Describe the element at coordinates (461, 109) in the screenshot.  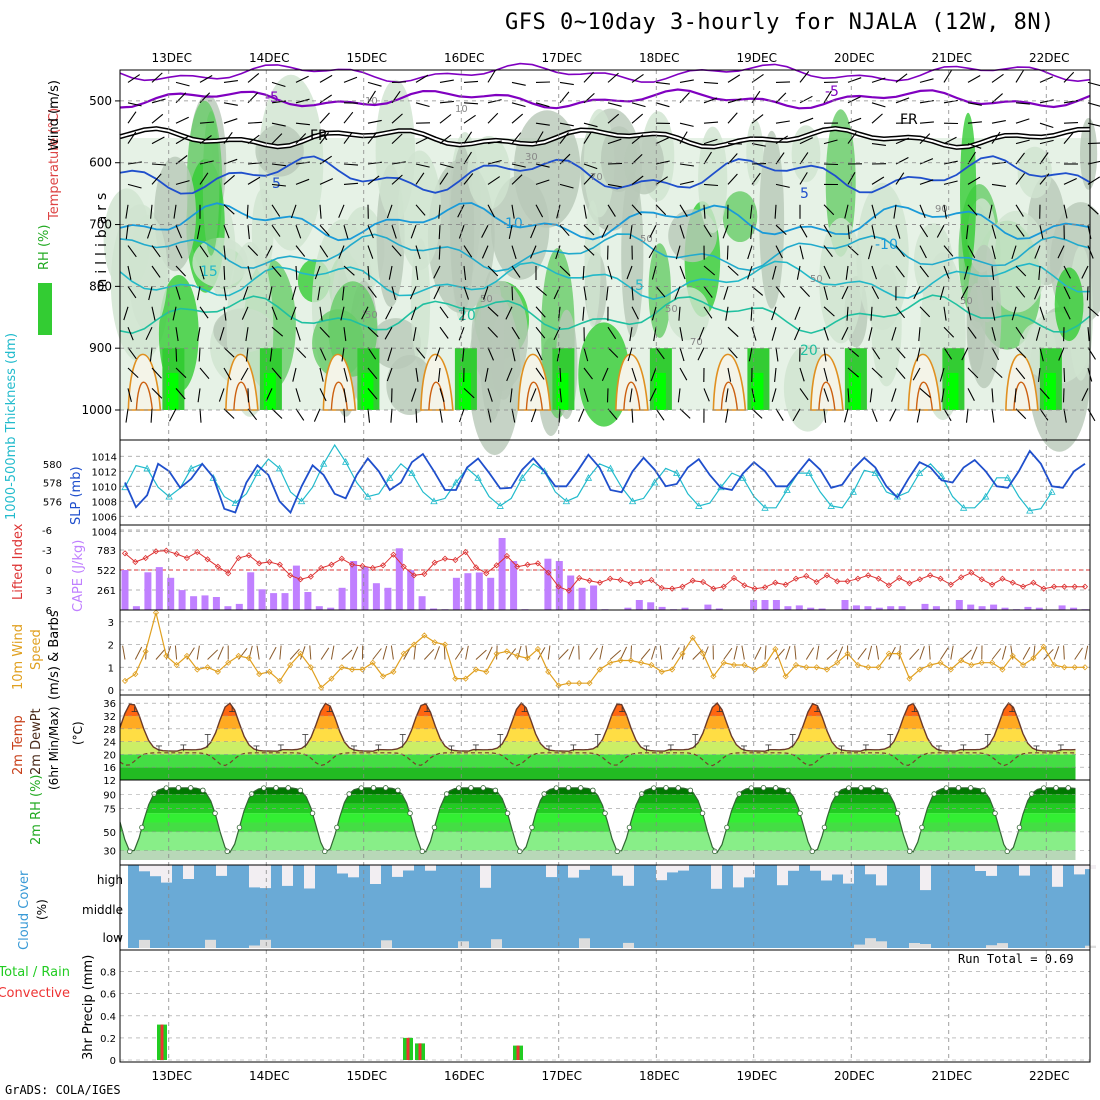
I see `rh-contour-label: 10` at that location.